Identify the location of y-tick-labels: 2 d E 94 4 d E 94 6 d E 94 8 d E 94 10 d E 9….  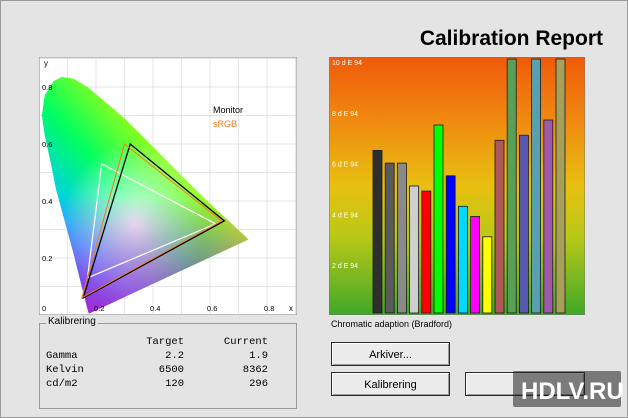
(347, 165).